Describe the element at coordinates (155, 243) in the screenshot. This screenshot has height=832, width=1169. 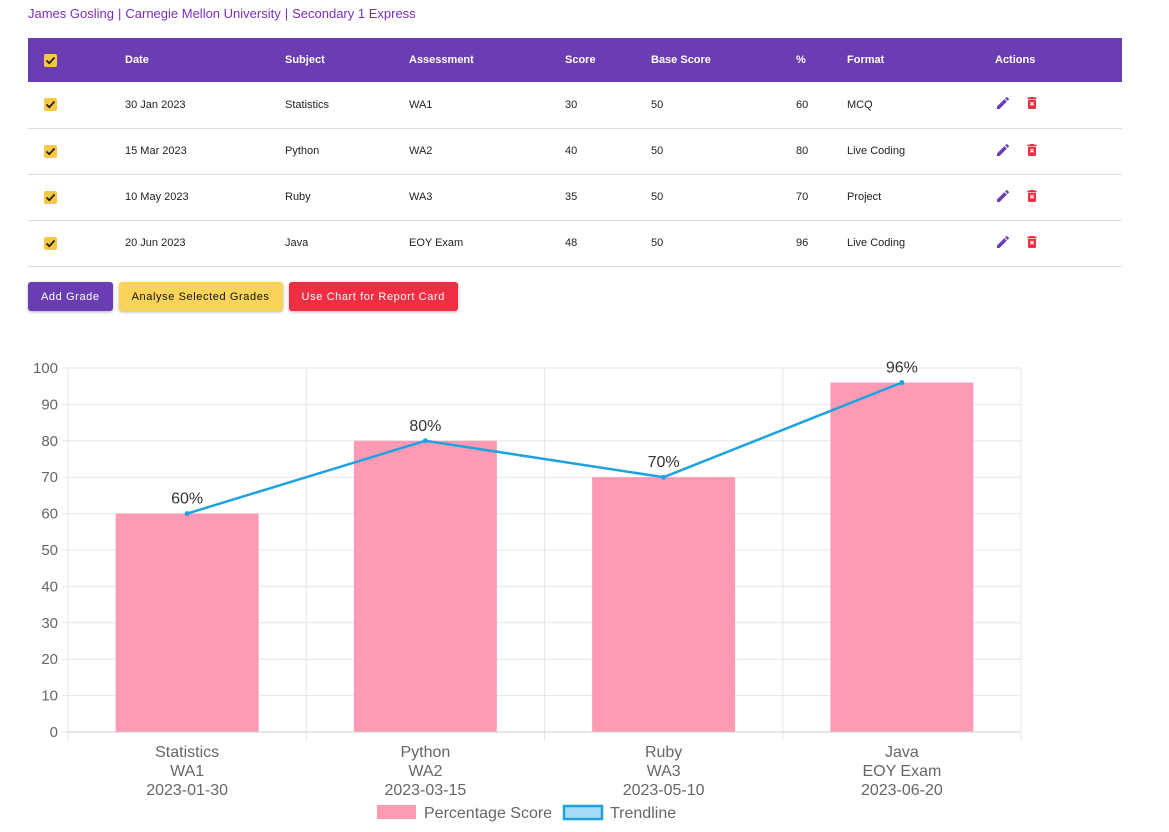
I see `cell-date: 20 Jun 2023` at that location.